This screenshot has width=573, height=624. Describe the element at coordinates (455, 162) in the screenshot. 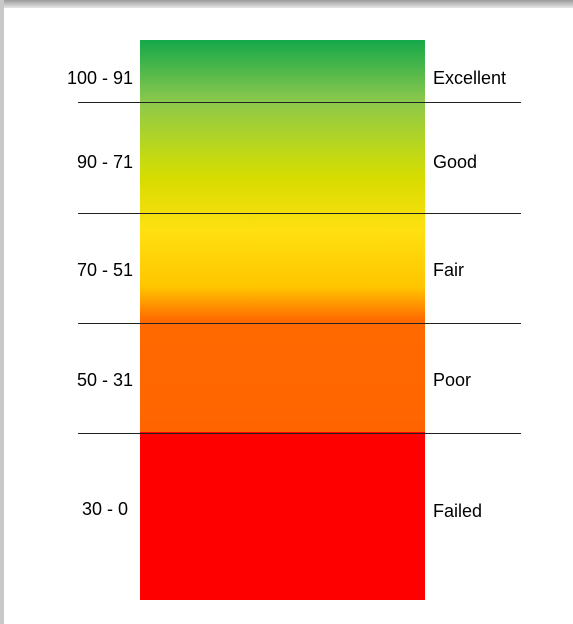

I see `rating-label: Good` at that location.